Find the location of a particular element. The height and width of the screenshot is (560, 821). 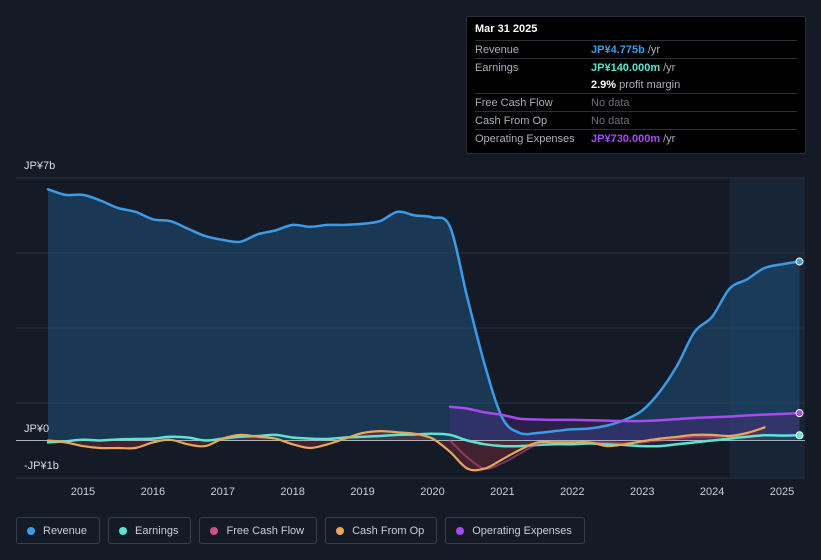

x-tick-label: 2024 is located at coordinates (712, 492).